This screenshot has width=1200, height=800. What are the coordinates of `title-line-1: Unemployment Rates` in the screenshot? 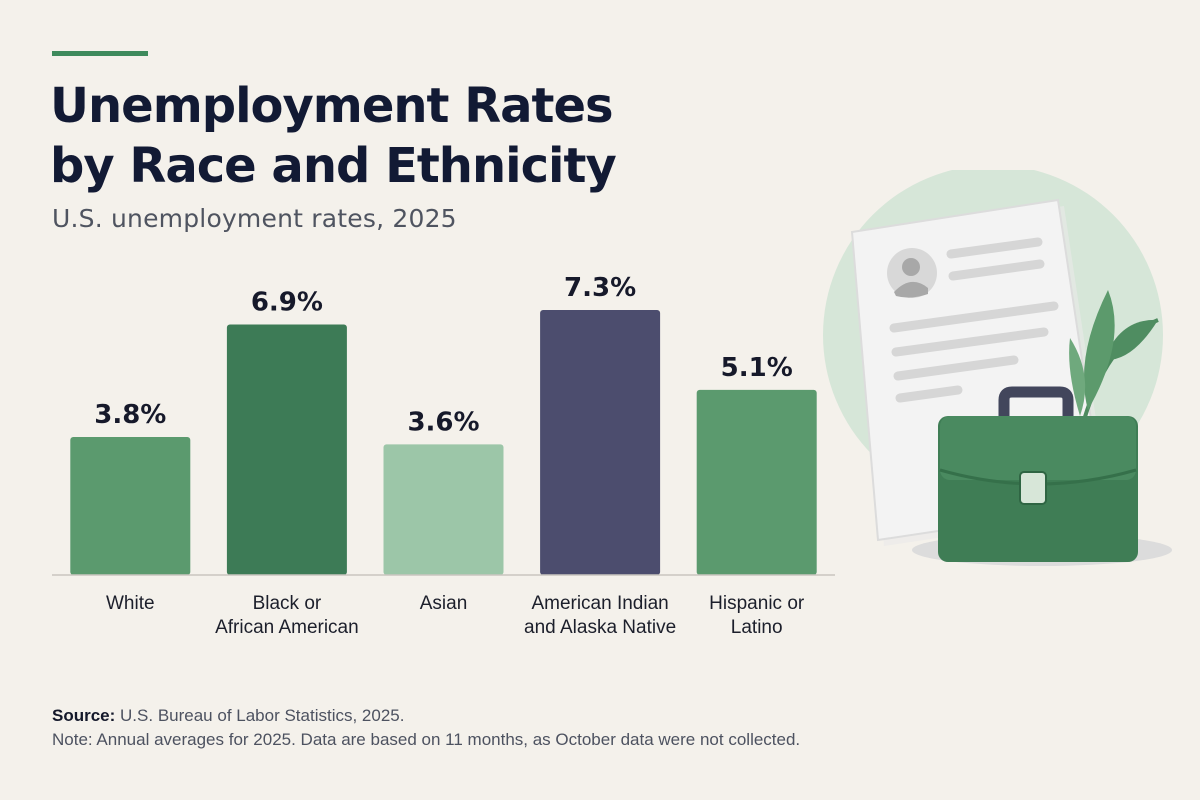 It's located at (332, 106).